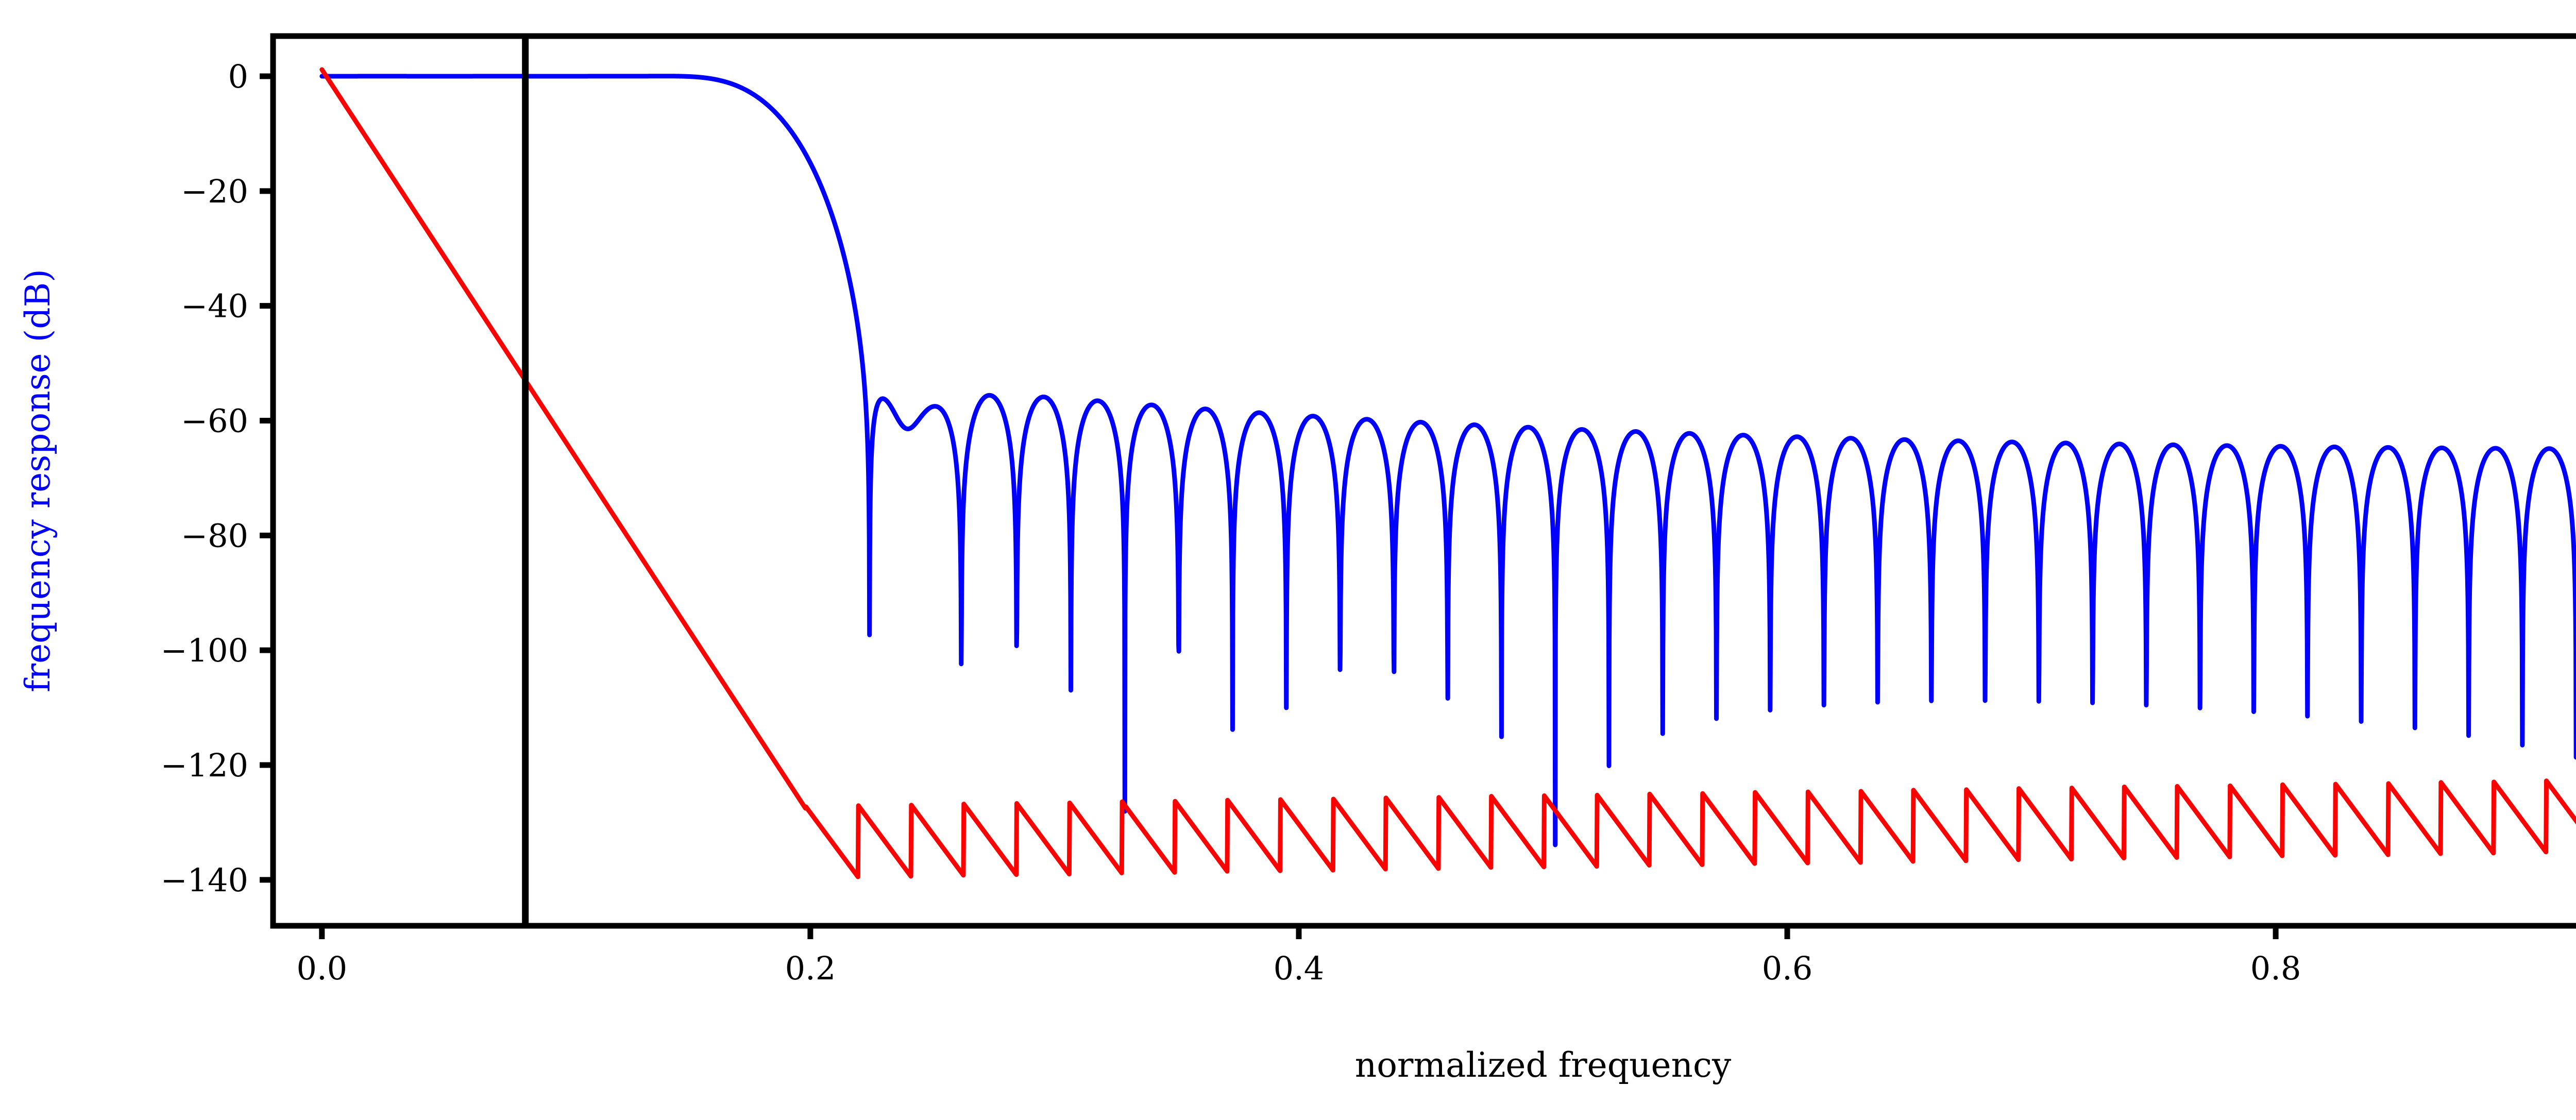 The image size is (2576, 1120). What do you see at coordinates (214, 306) in the screenshot?
I see `y-tick-label-left: −40` at bounding box center [214, 306].